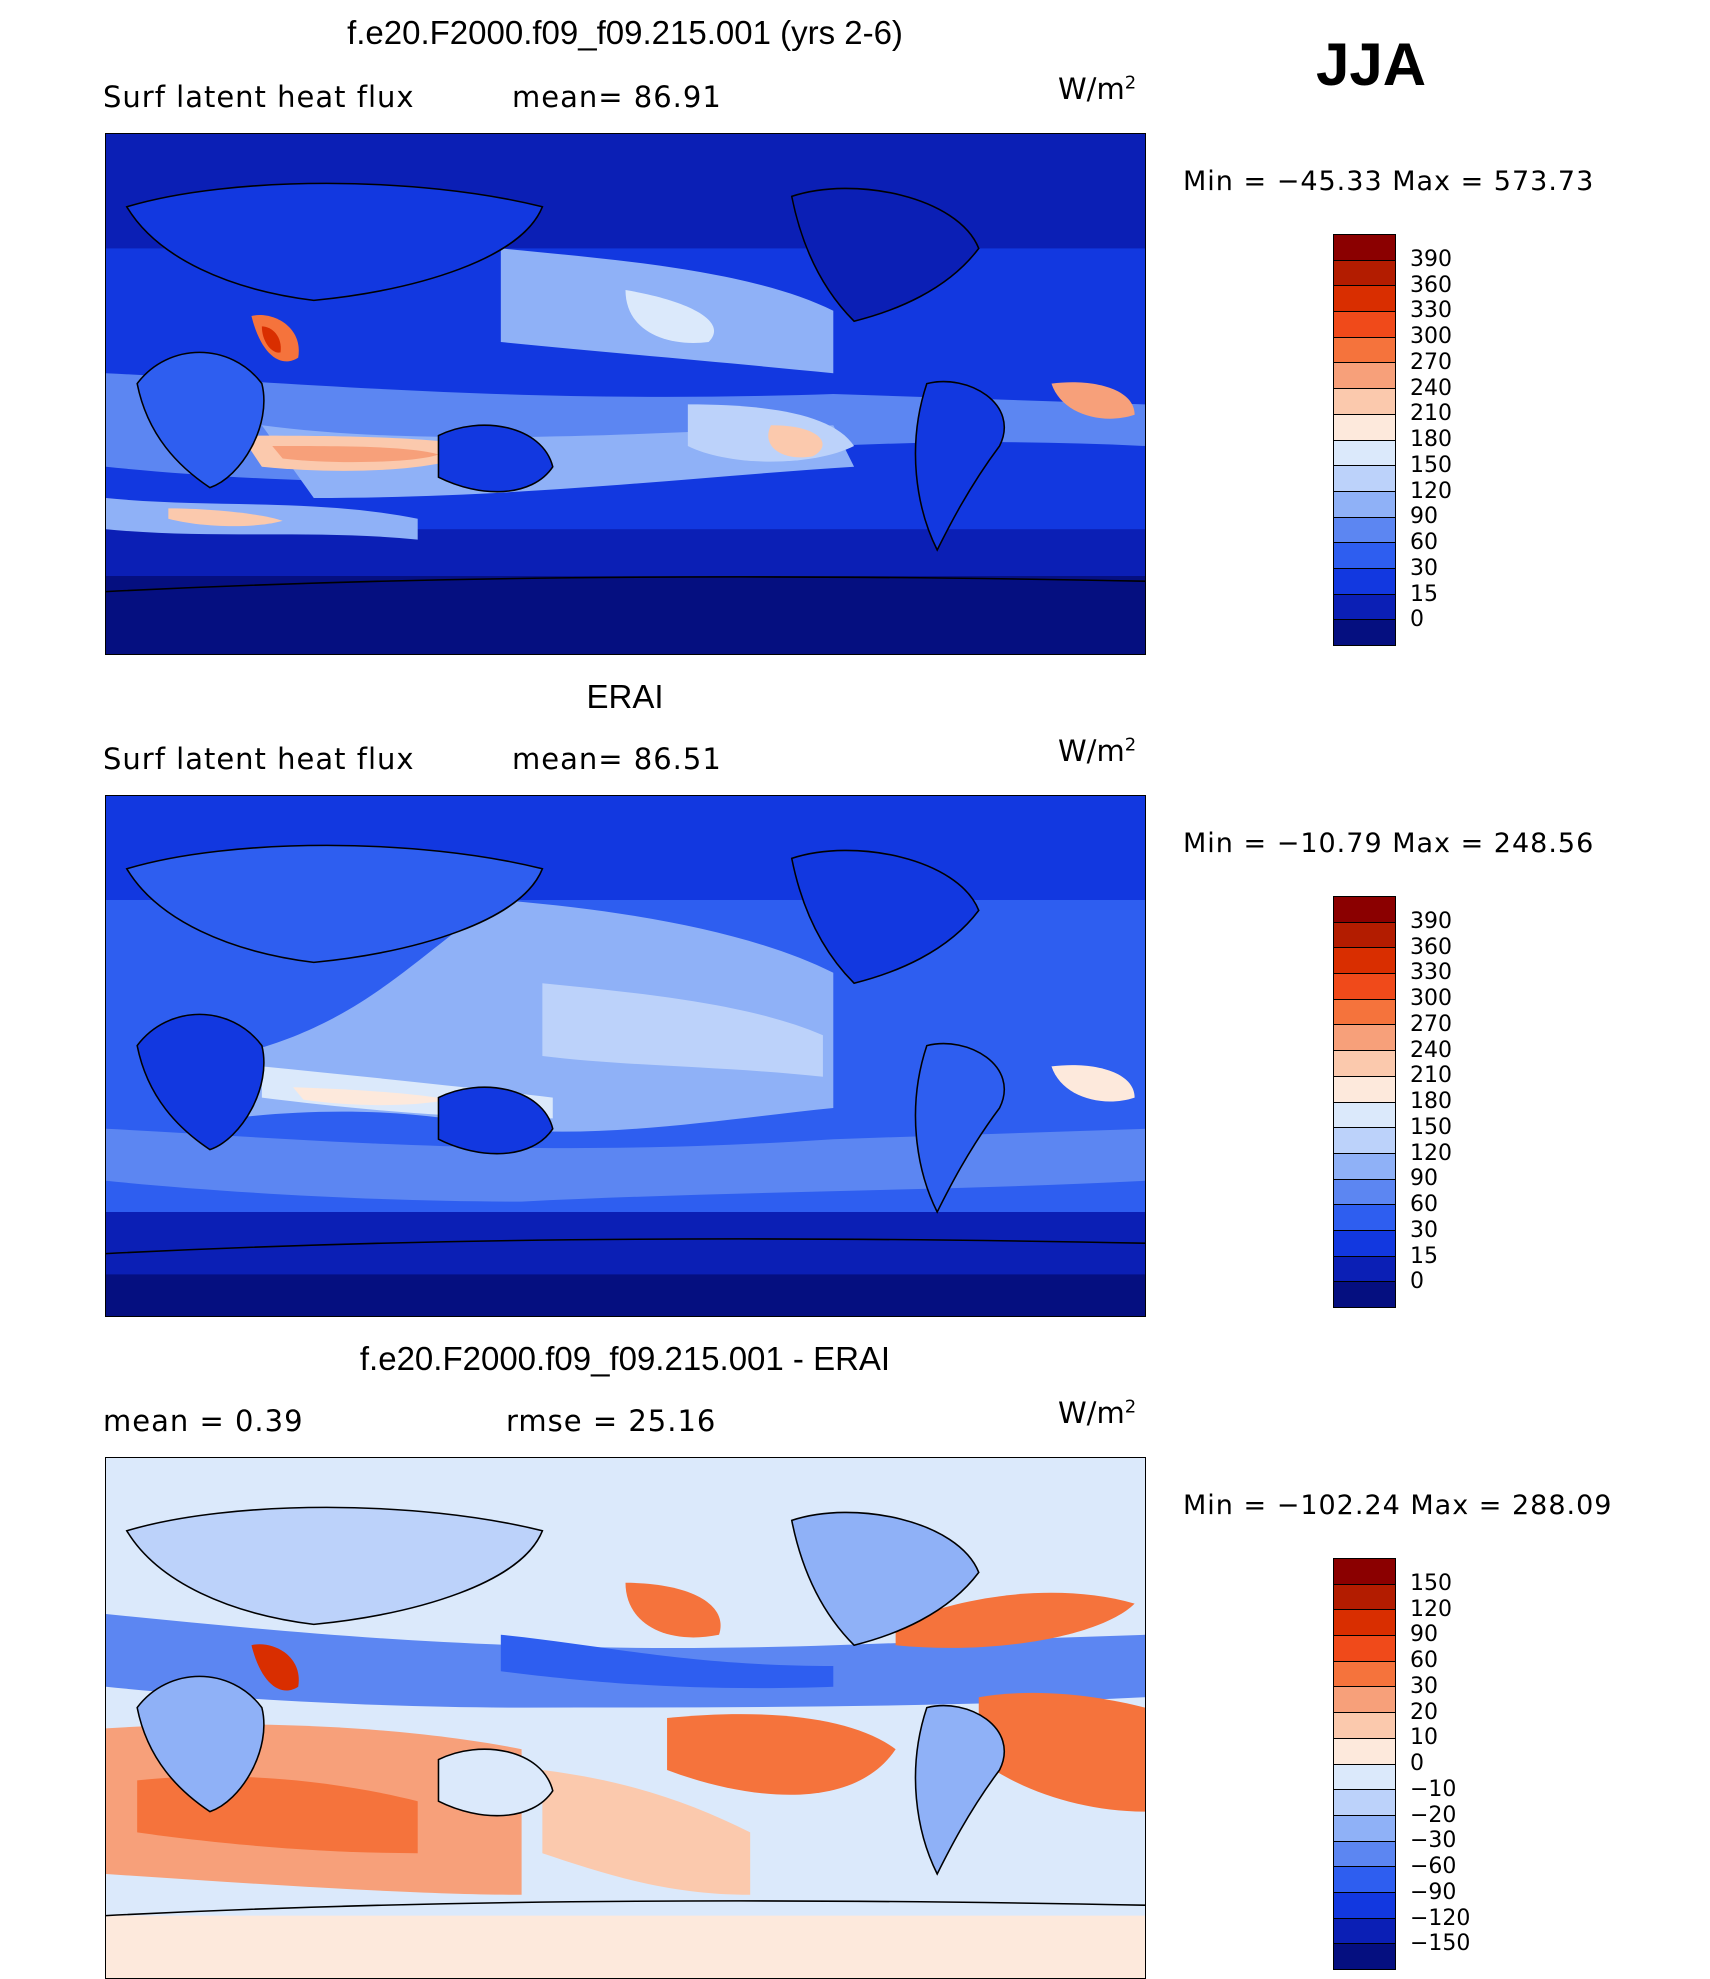 The height and width of the screenshot is (1979, 1710). I want to click on colorbar-tick-label: 270, so click(1431, 362).